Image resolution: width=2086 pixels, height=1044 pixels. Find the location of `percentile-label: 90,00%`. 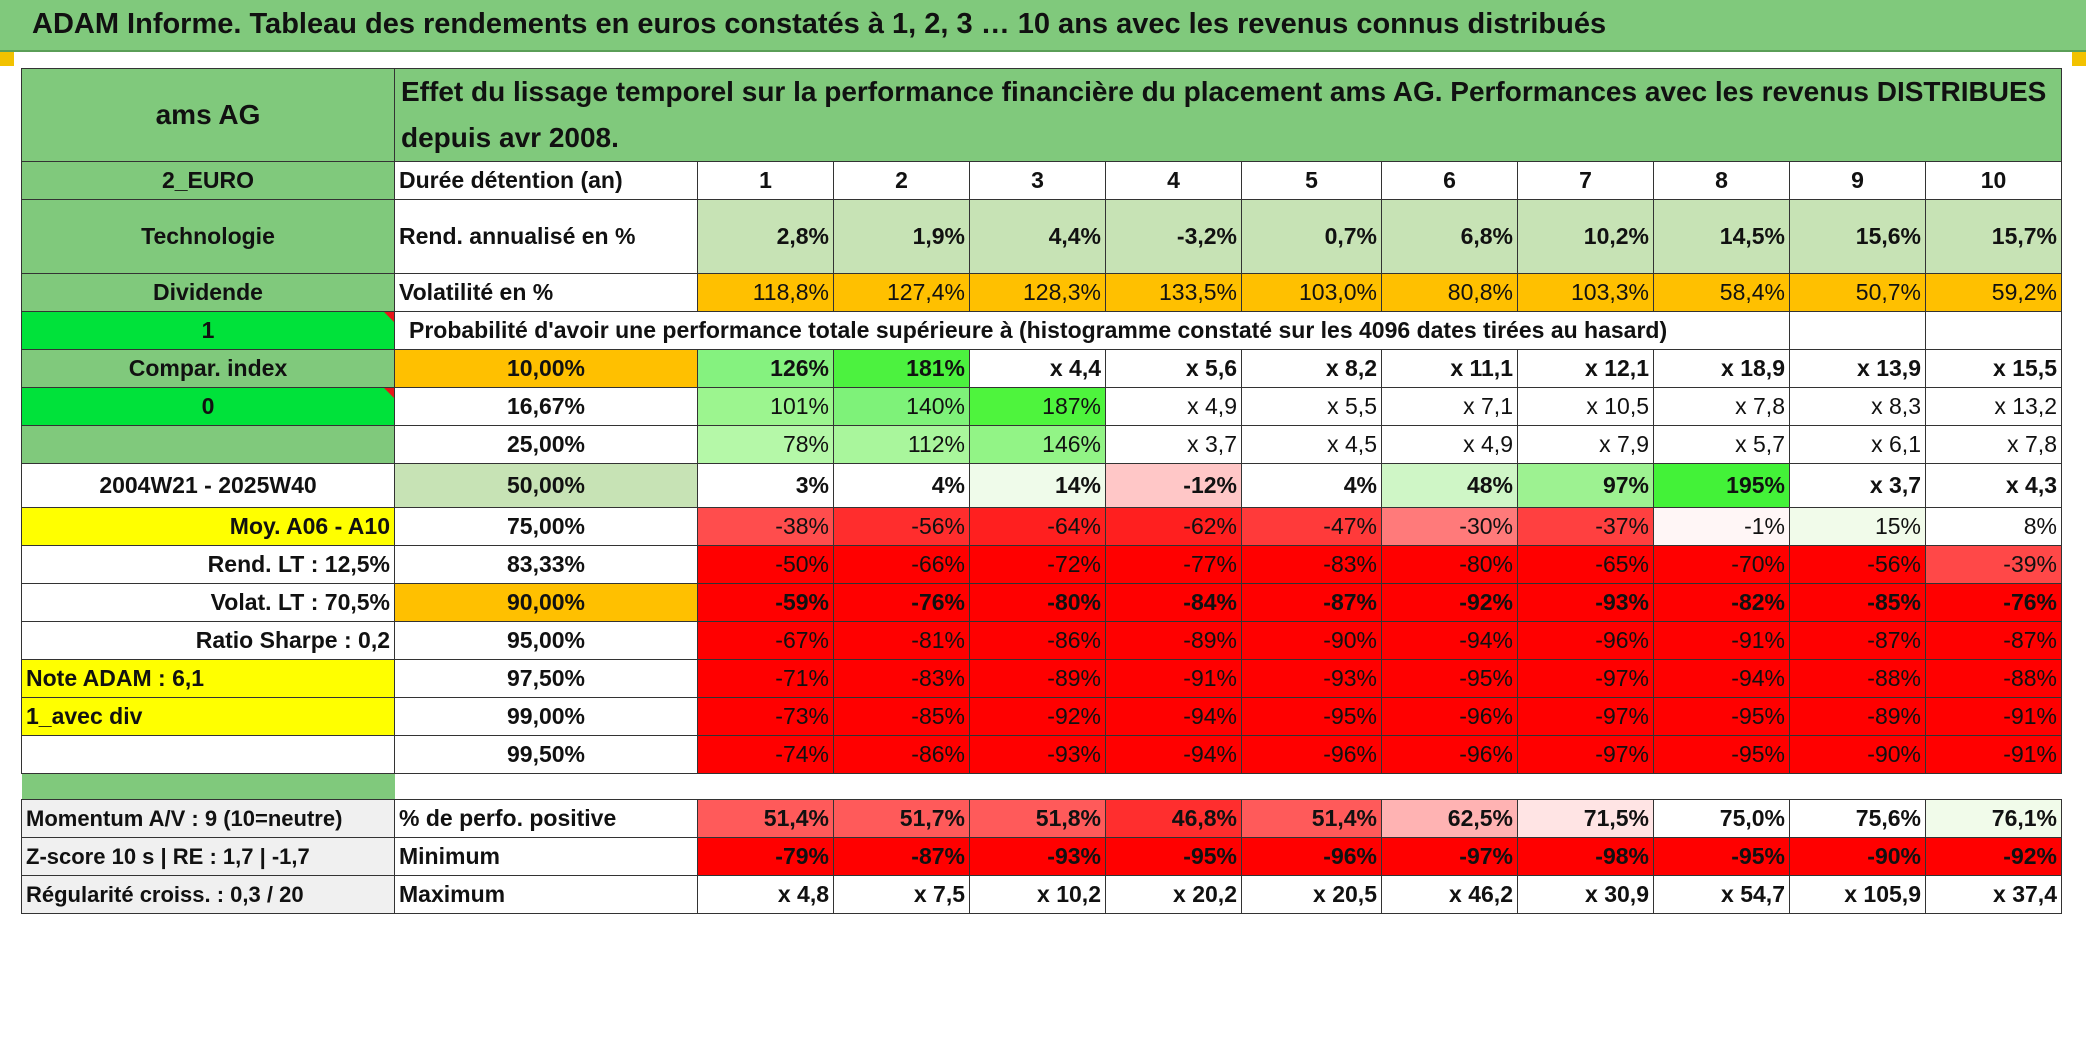

percentile-label: 90,00% is located at coordinates (546, 602).